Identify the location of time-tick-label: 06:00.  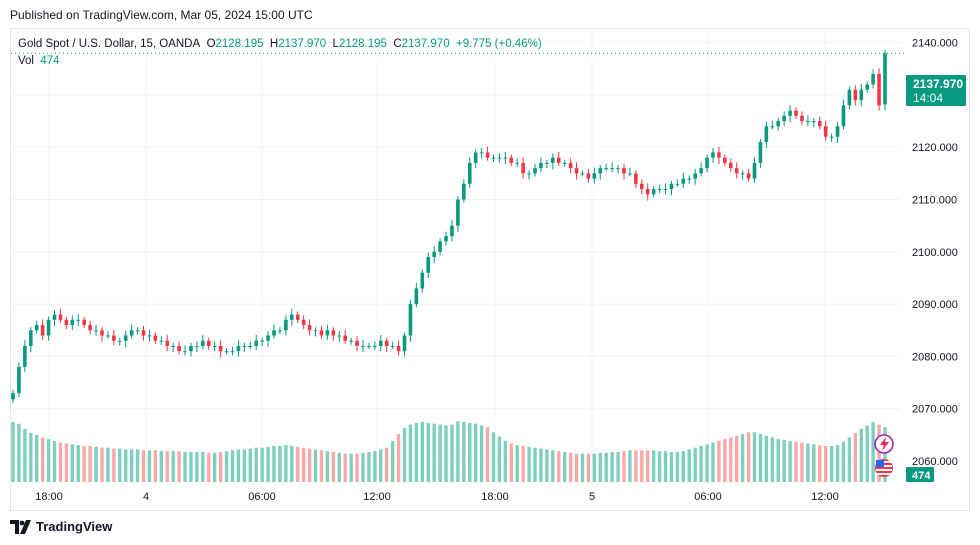
(708, 497).